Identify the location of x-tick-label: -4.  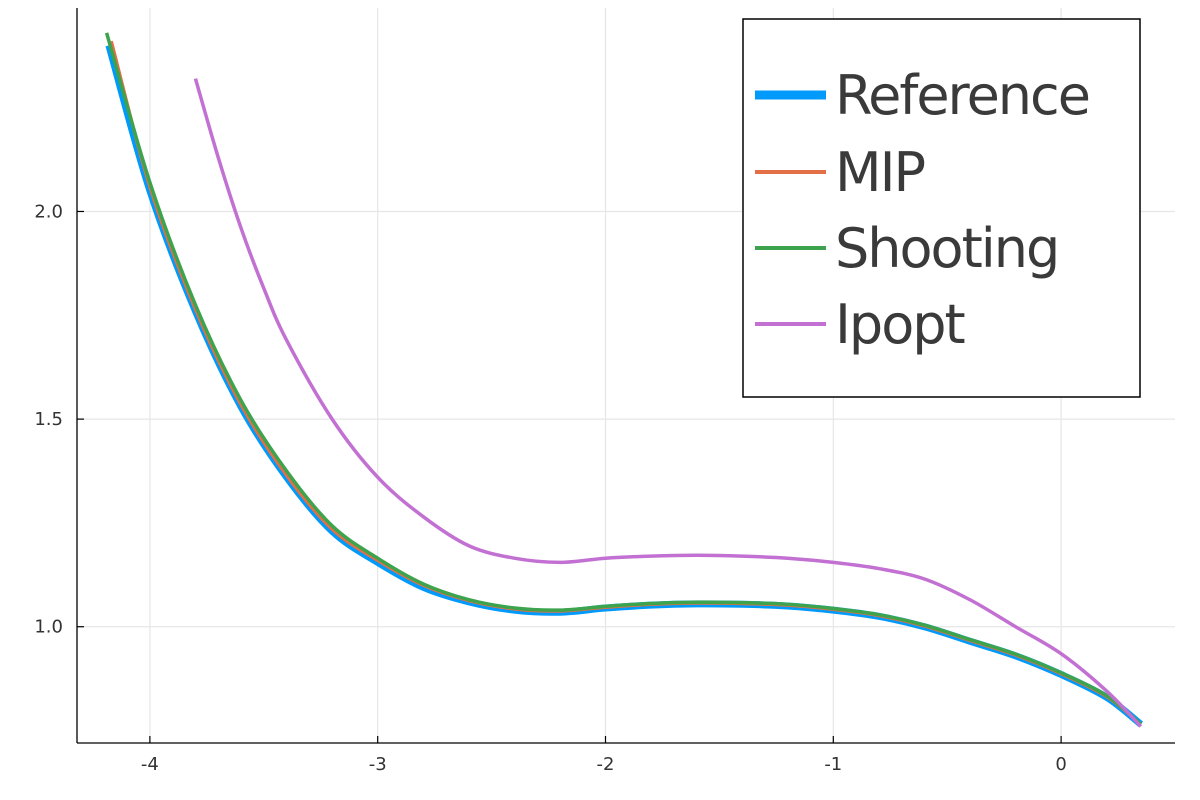
(150, 764).